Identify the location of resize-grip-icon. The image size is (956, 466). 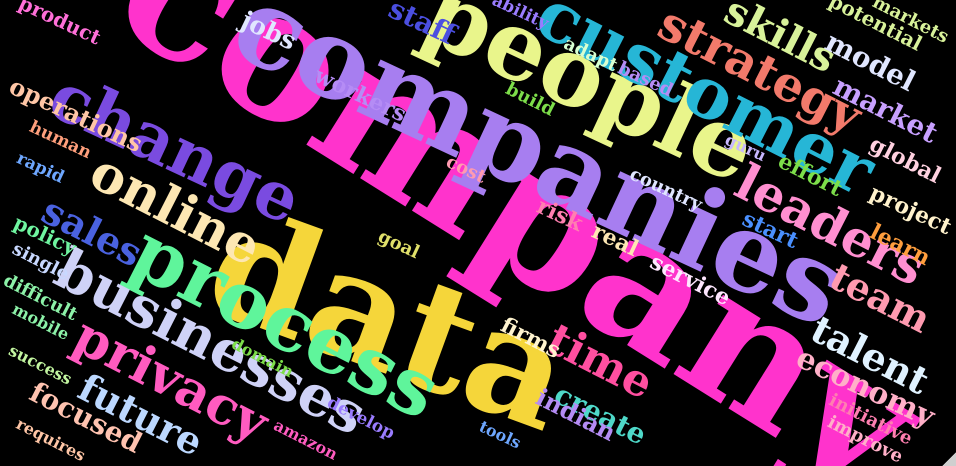
(949, 459).